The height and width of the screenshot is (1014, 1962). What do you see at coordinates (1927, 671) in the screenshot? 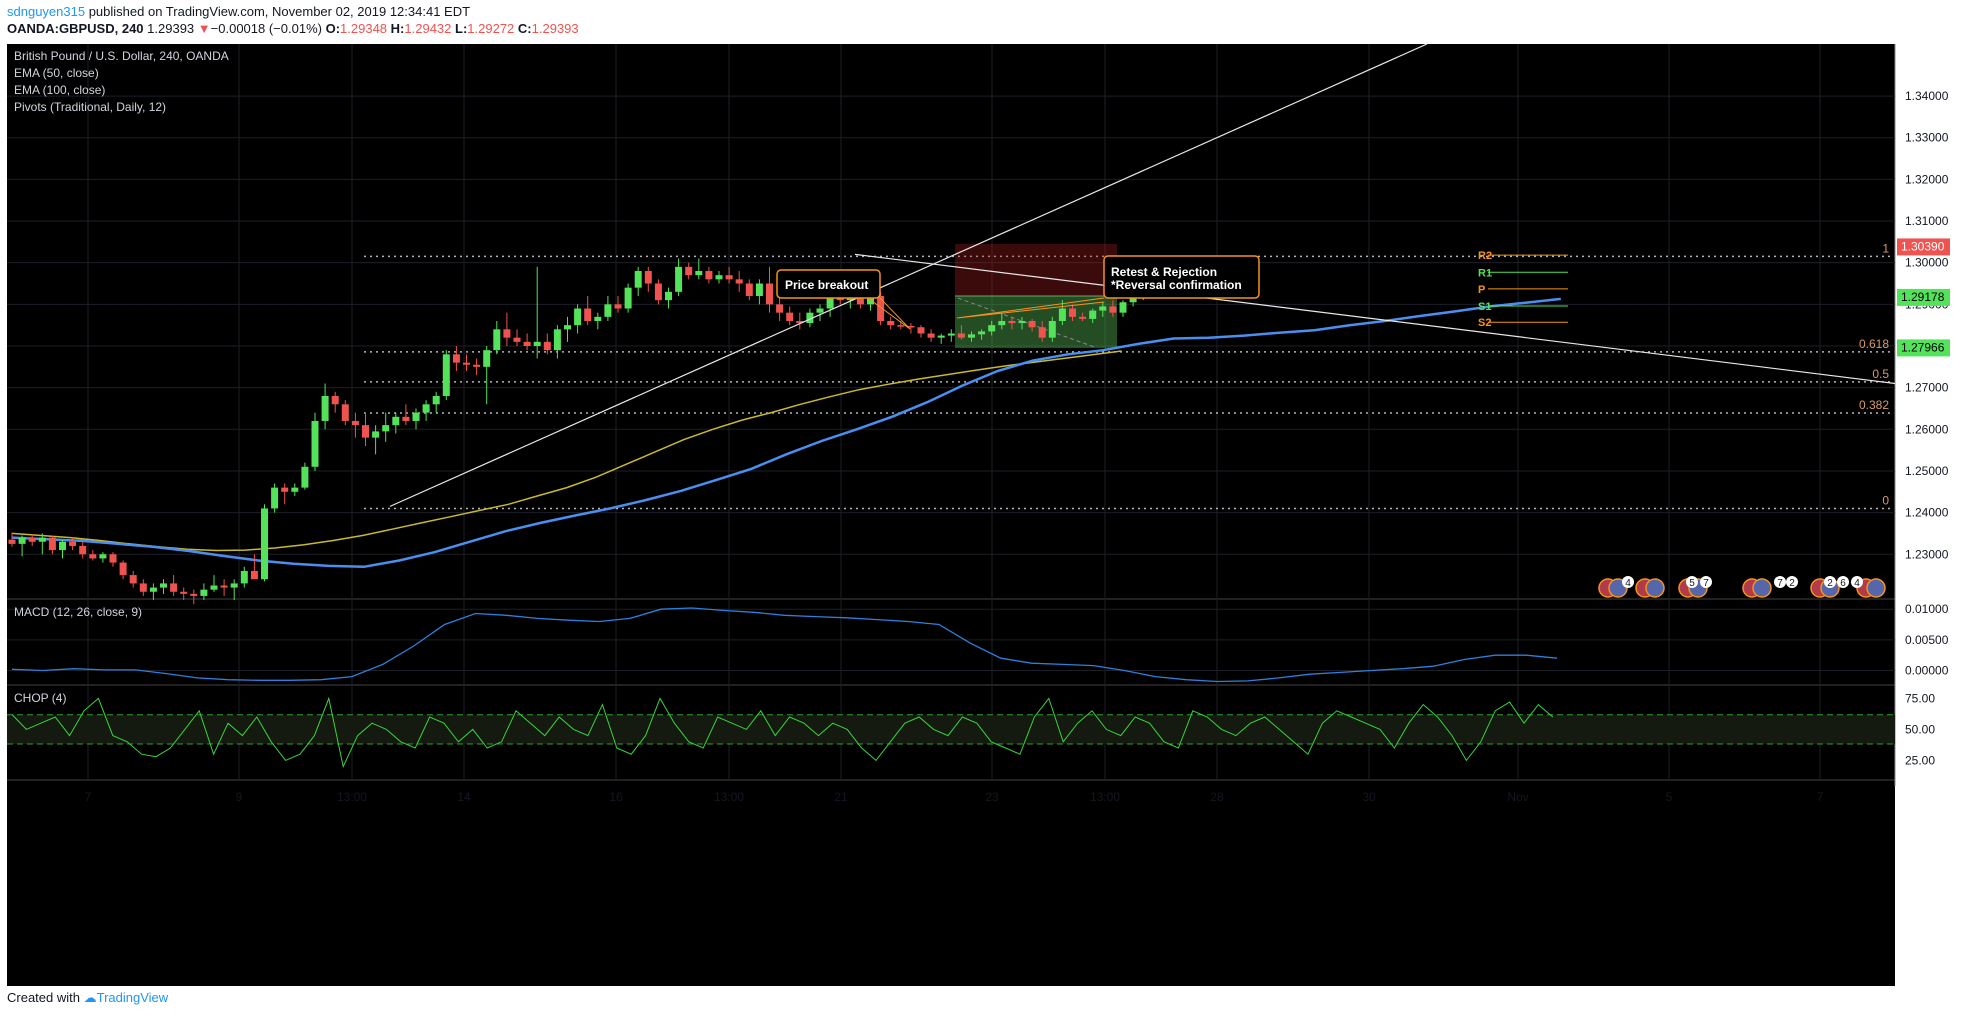
I see `macd-tick-label: 0.00000` at bounding box center [1927, 671].